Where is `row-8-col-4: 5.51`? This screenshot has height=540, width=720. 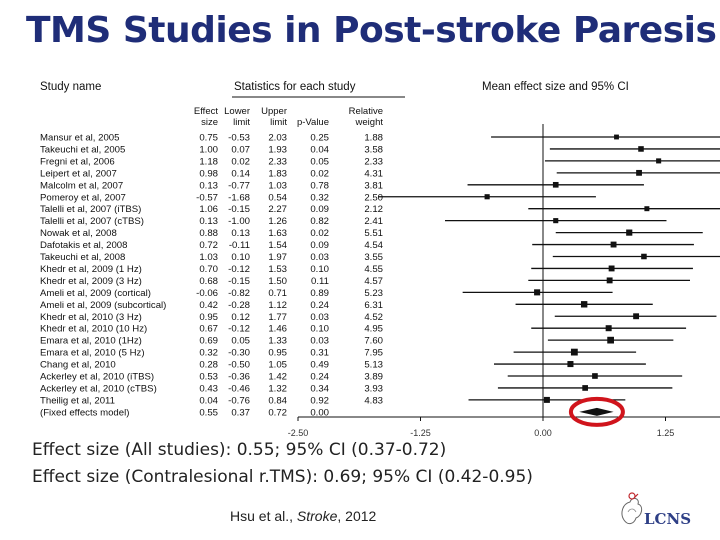
row-8-col-4: 5.51 is located at coordinates (373, 233).